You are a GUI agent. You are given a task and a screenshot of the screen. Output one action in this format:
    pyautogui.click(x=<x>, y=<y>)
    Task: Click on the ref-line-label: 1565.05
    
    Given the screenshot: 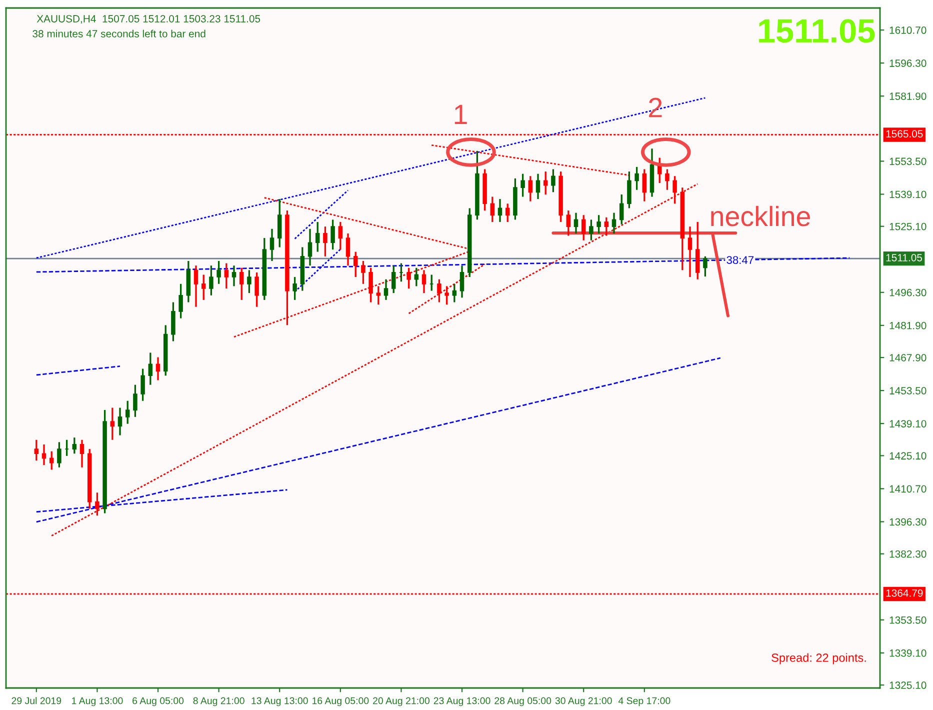 What is the action you would take?
    pyautogui.click(x=904, y=134)
    